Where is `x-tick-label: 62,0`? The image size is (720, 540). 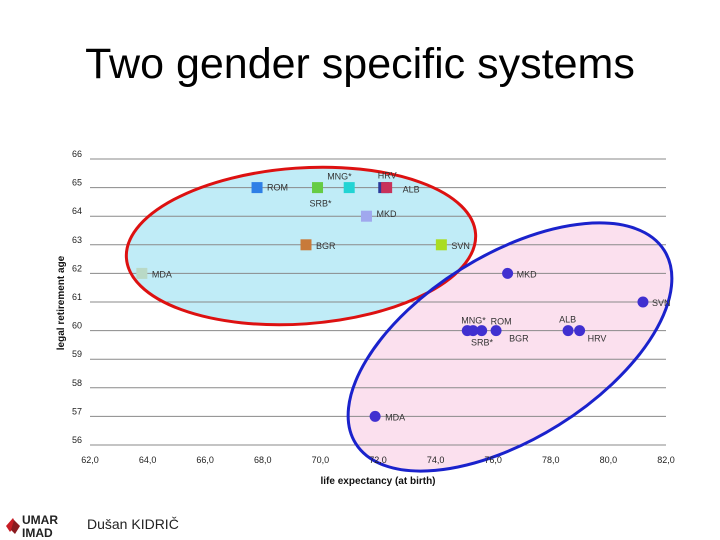 x-tick-label: 62,0 is located at coordinates (90, 460).